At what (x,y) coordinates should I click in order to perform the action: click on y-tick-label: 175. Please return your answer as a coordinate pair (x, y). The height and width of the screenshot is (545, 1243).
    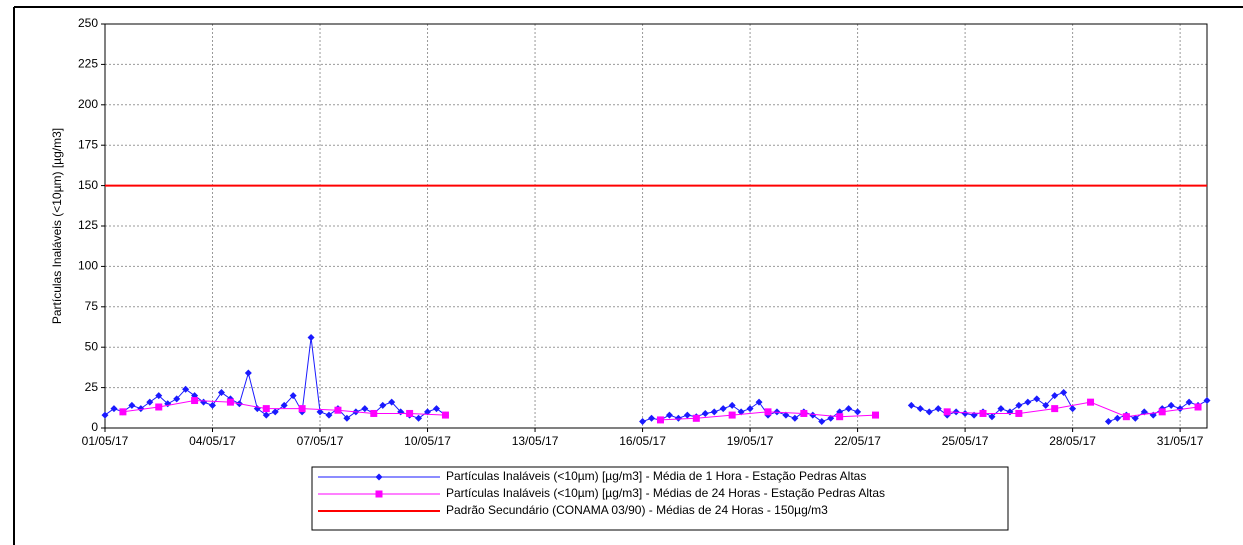
    Looking at the image, I should click on (88, 144).